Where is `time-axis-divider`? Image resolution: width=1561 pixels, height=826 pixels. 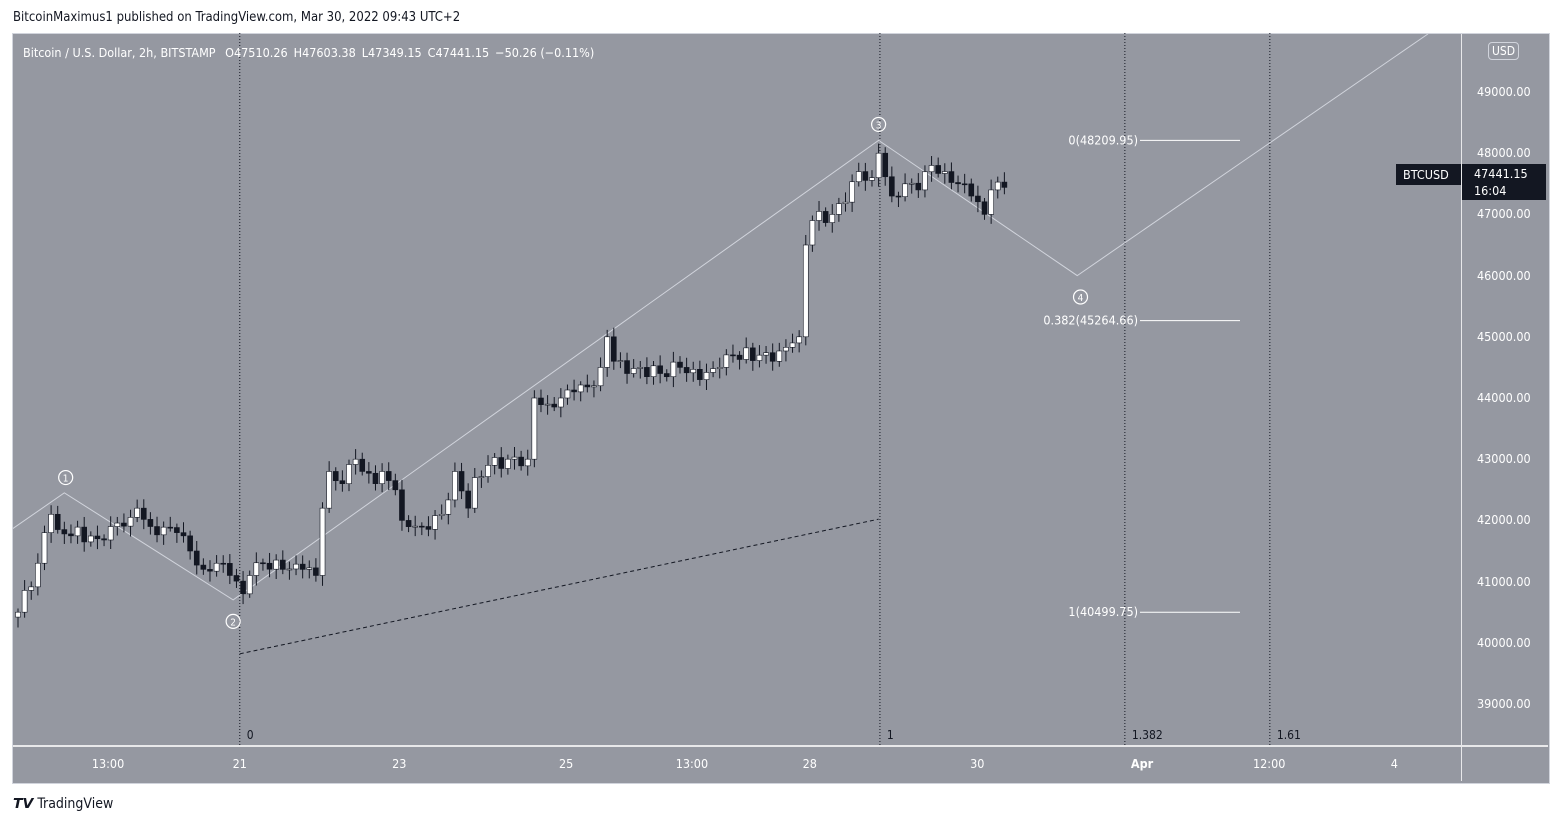 time-axis-divider is located at coordinates (780, 746).